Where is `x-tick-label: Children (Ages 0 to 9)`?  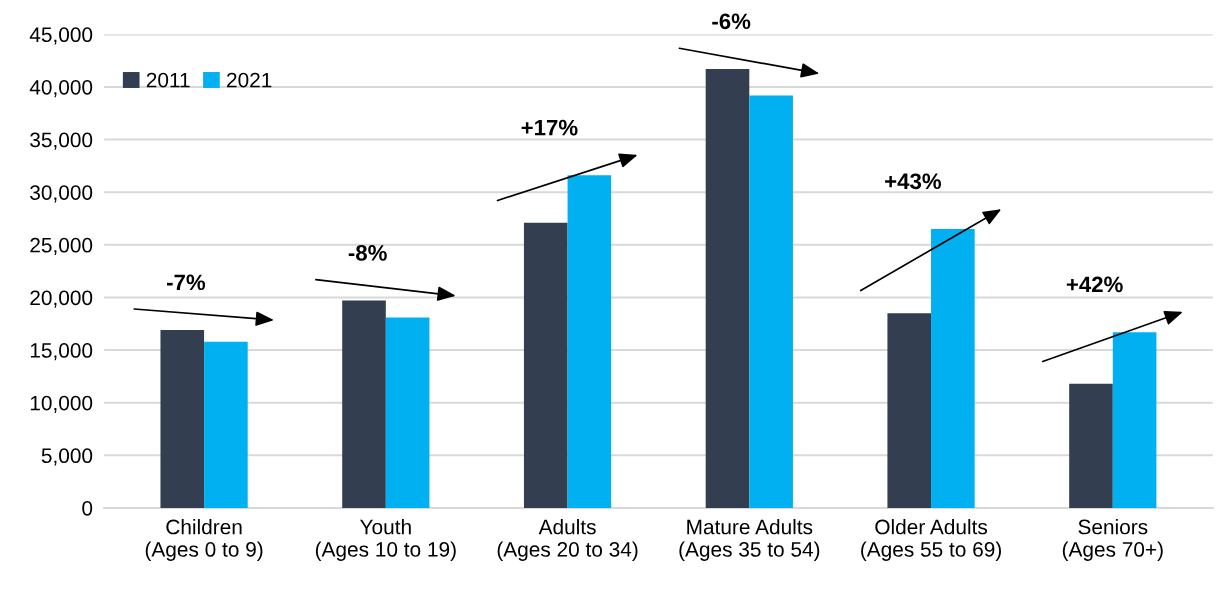 x-tick-label: Children (Ages 0 to 9) is located at coordinates (204, 540).